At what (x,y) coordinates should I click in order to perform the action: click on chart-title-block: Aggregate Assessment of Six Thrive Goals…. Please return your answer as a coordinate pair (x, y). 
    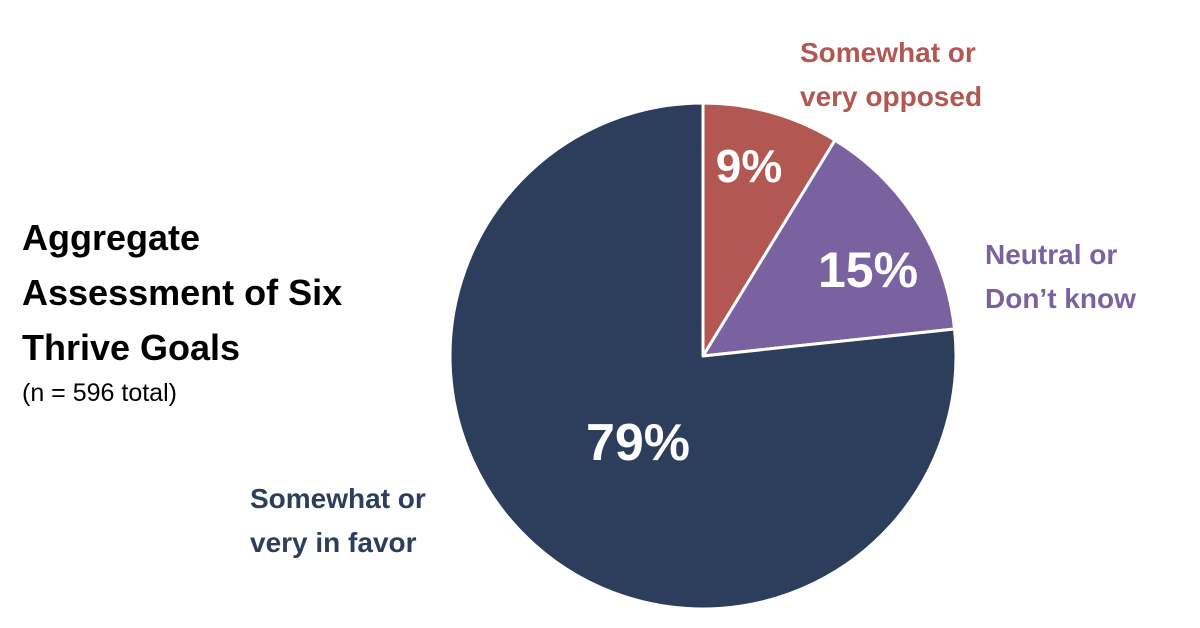
    Looking at the image, I should click on (212, 309).